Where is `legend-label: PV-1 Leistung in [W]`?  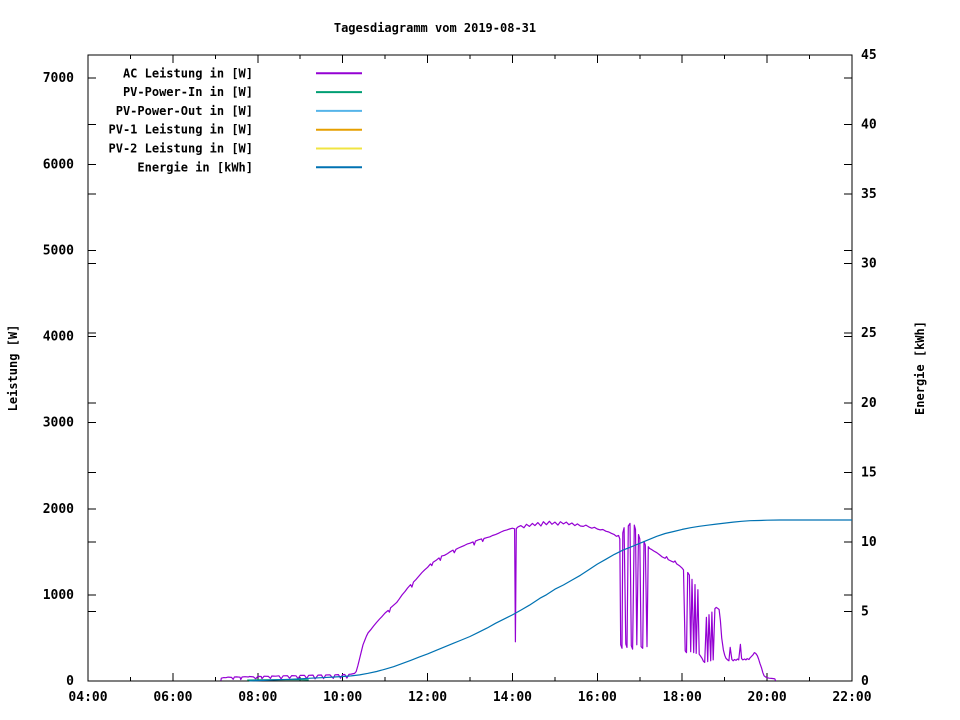
legend-label: PV-1 Leistung in [W] is located at coordinates (181, 130).